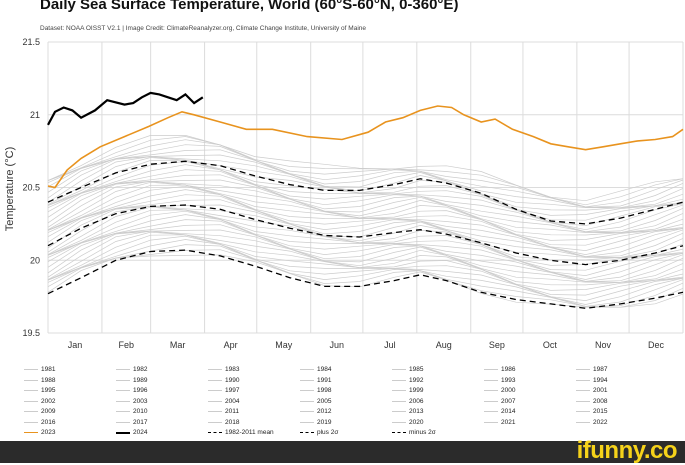  Describe the element at coordinates (39, 401) in the screenshot. I see `legend-item: 2002` at that location.